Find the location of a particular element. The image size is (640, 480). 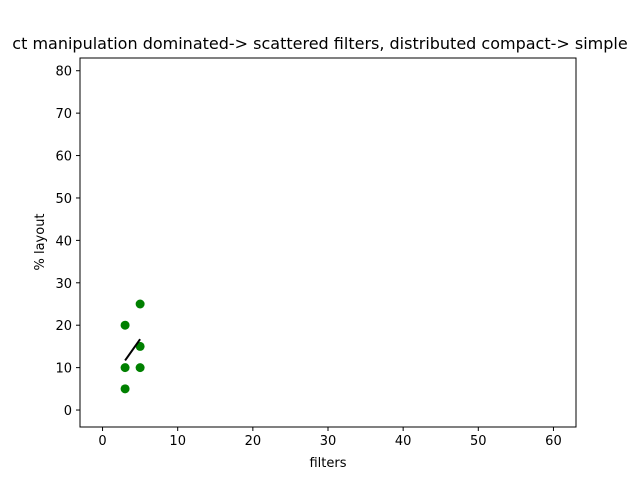

x-axis: 0 10 20 30 40 50 60 is located at coordinates (330, 438).